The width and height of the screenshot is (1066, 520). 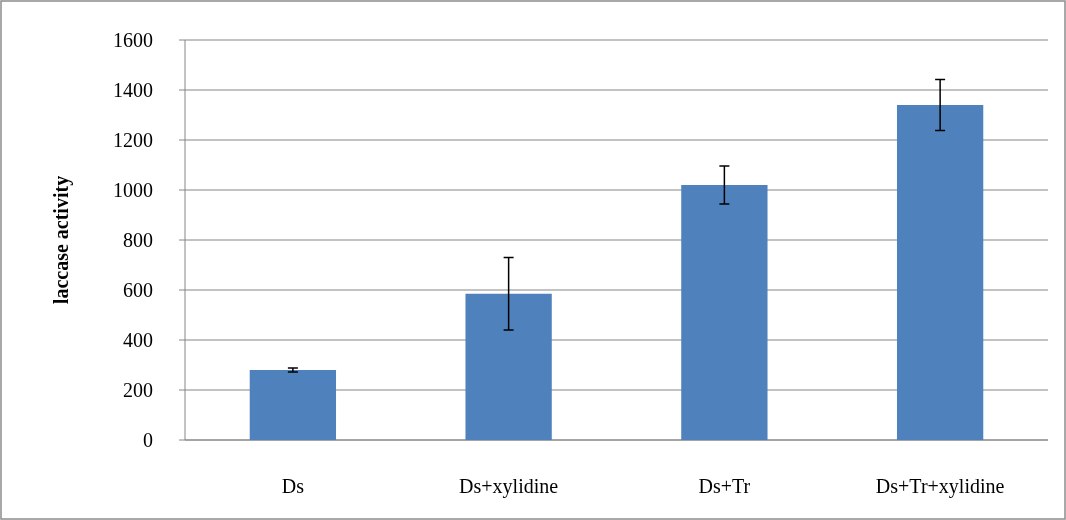 What do you see at coordinates (138, 290) in the screenshot?
I see `y-tick-label: 600` at bounding box center [138, 290].